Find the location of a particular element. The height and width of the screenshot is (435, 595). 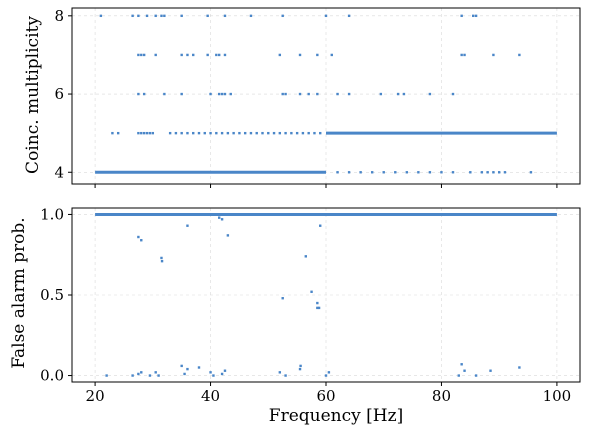

x-tick-label: 60 is located at coordinates (325, 396).